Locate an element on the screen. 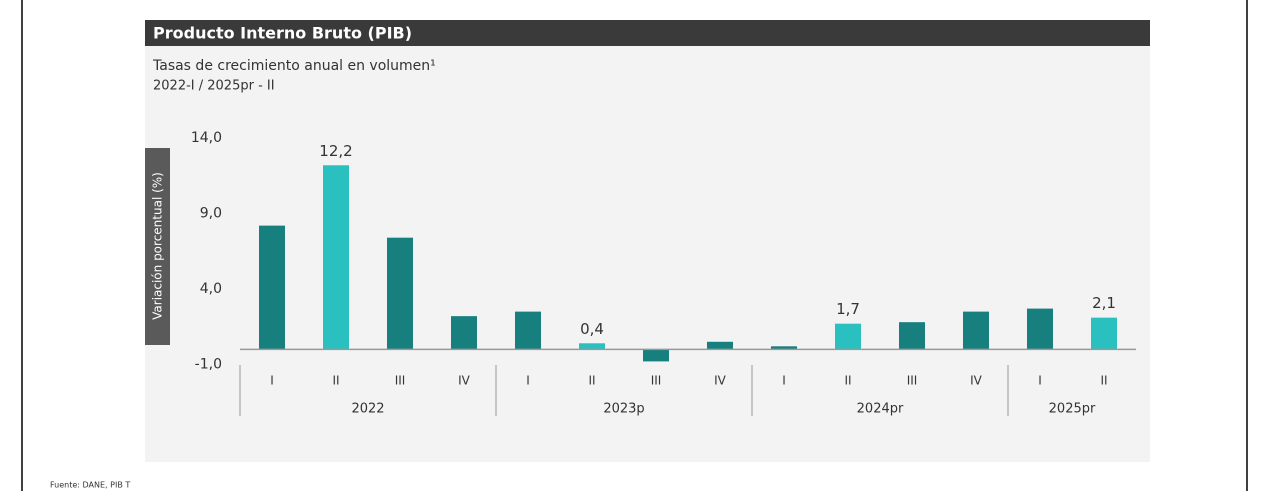 The height and width of the screenshot is (491, 1263). group-label: 2022 is located at coordinates (367, 409).